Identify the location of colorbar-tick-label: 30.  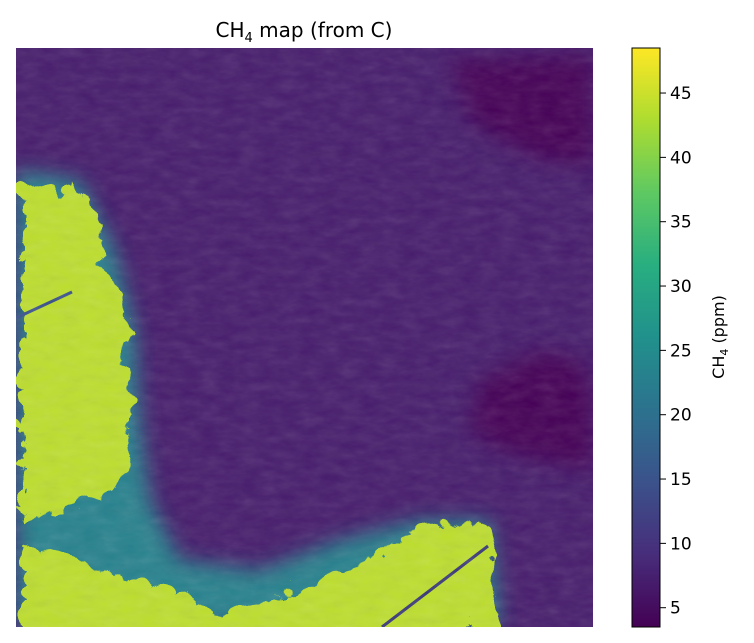
(681, 287).